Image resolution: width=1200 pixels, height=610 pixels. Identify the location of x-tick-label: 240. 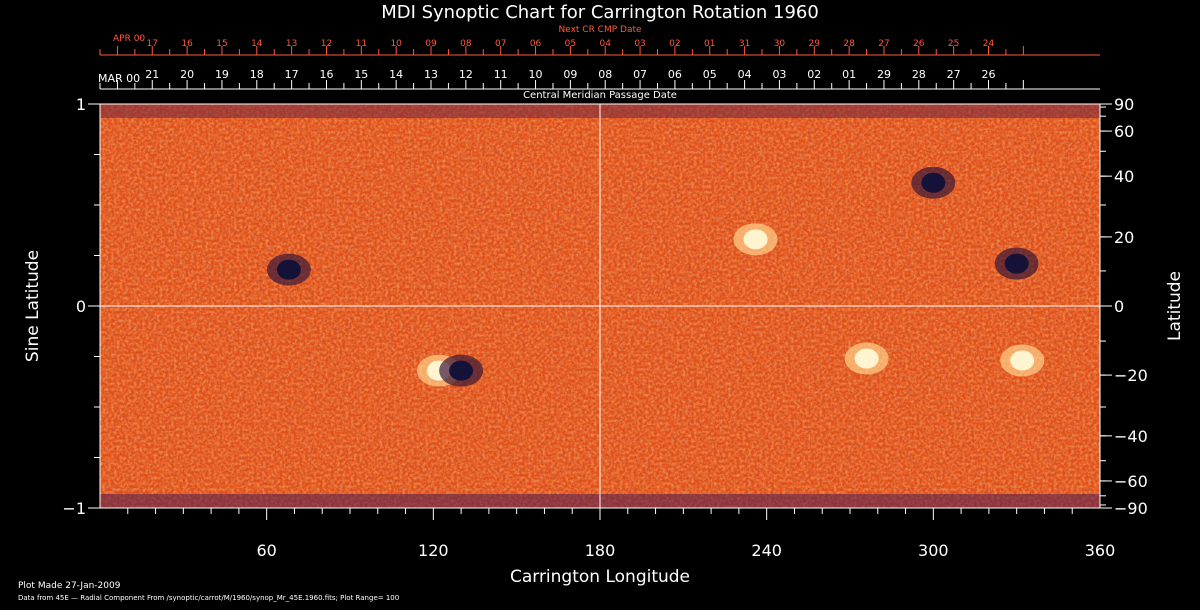
(766, 550).